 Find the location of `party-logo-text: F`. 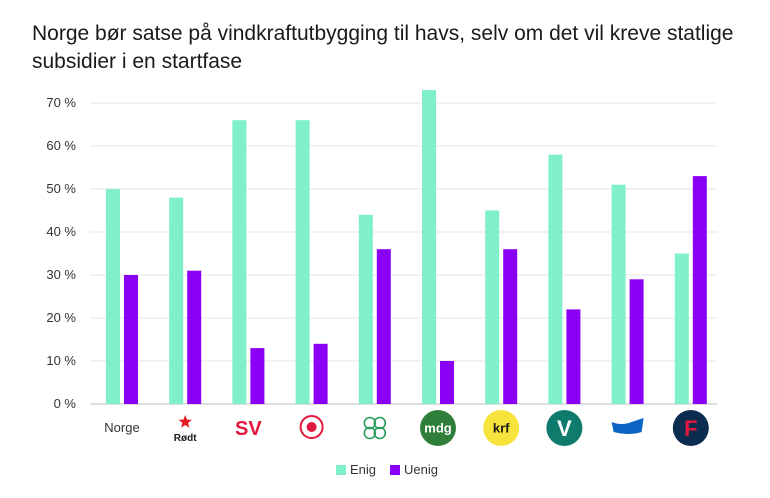

party-logo-text: F is located at coordinates (690, 428).